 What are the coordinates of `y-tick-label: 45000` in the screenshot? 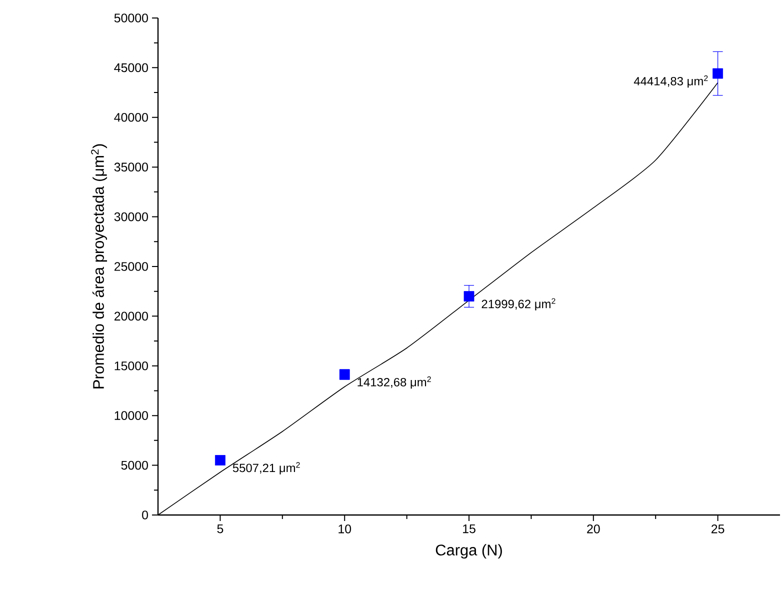 It's located at (131, 67).